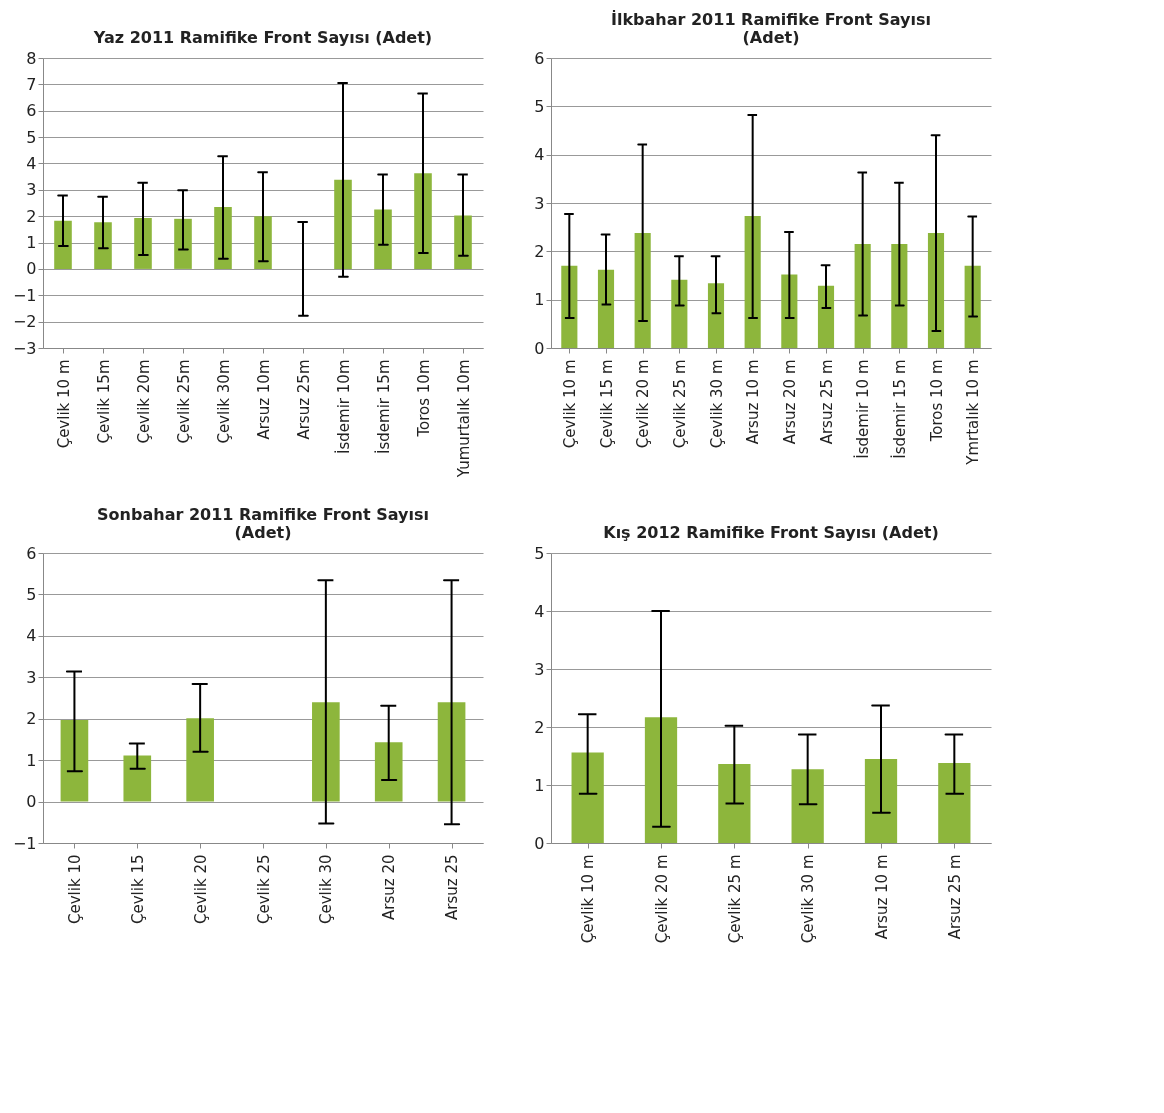 Image resolution: width=1164 pixels, height=1113 pixels. I want to click on x-tick-label: Toros 10m, so click(423, 398).